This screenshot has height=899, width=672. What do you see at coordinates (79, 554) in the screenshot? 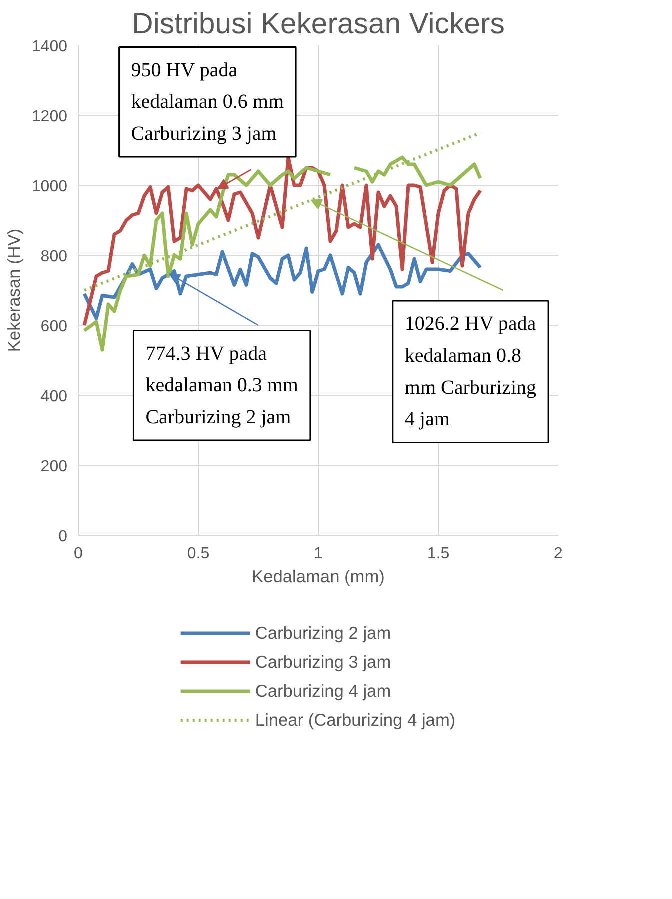
I see `x-tick-label: 0` at bounding box center [79, 554].